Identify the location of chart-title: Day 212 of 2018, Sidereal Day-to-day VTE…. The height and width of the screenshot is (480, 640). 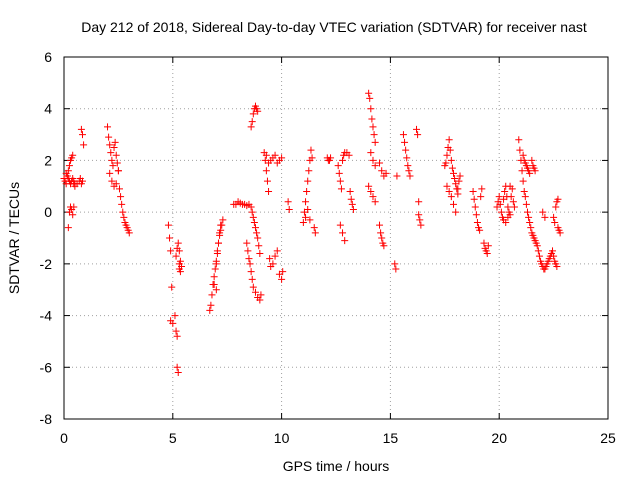
(334, 27).